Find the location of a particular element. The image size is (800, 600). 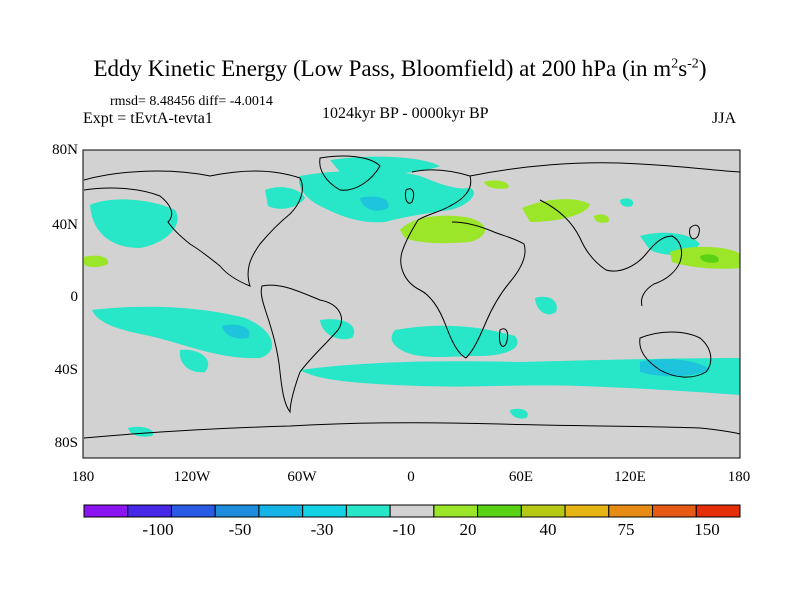

colorbar-label: 75 is located at coordinates (626, 529).